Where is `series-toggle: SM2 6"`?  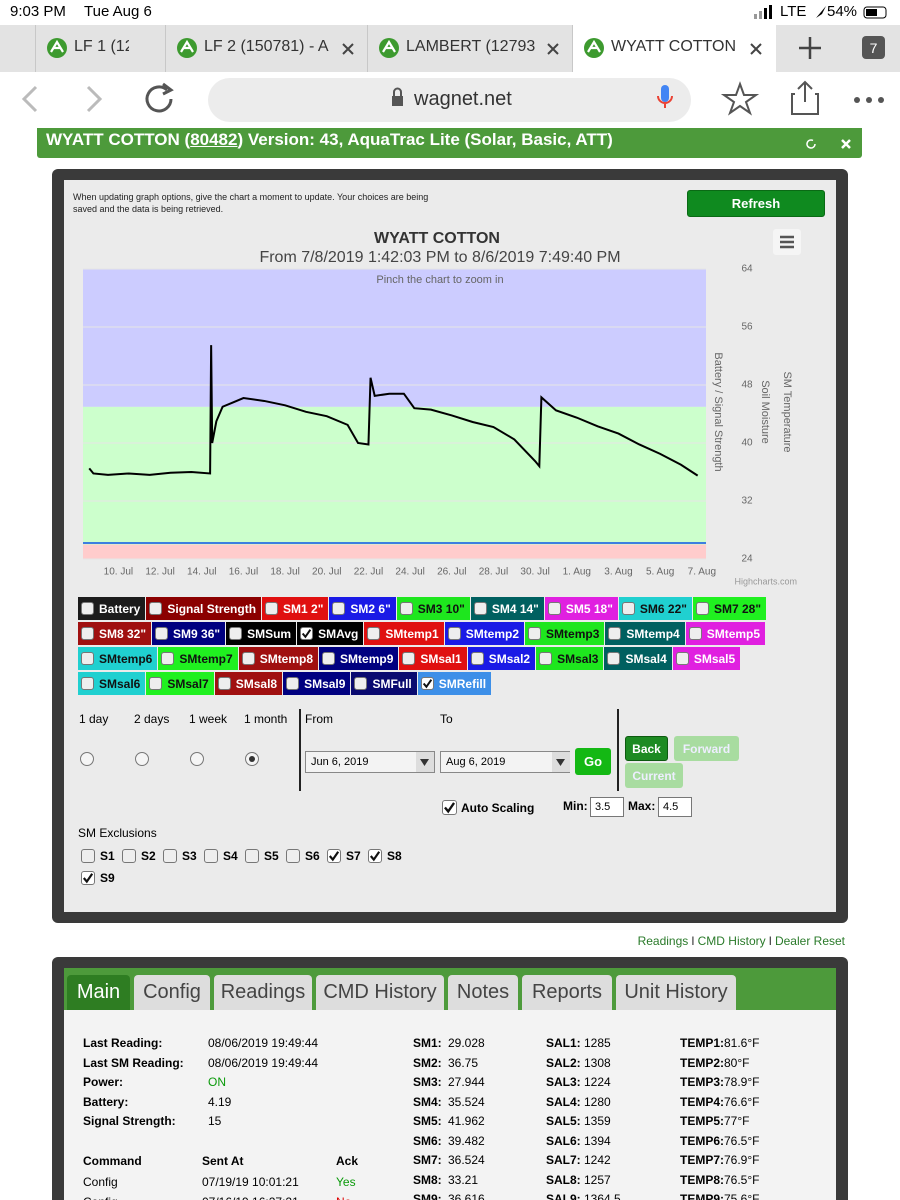
series-toggle: SM2 6" is located at coordinates (362, 608).